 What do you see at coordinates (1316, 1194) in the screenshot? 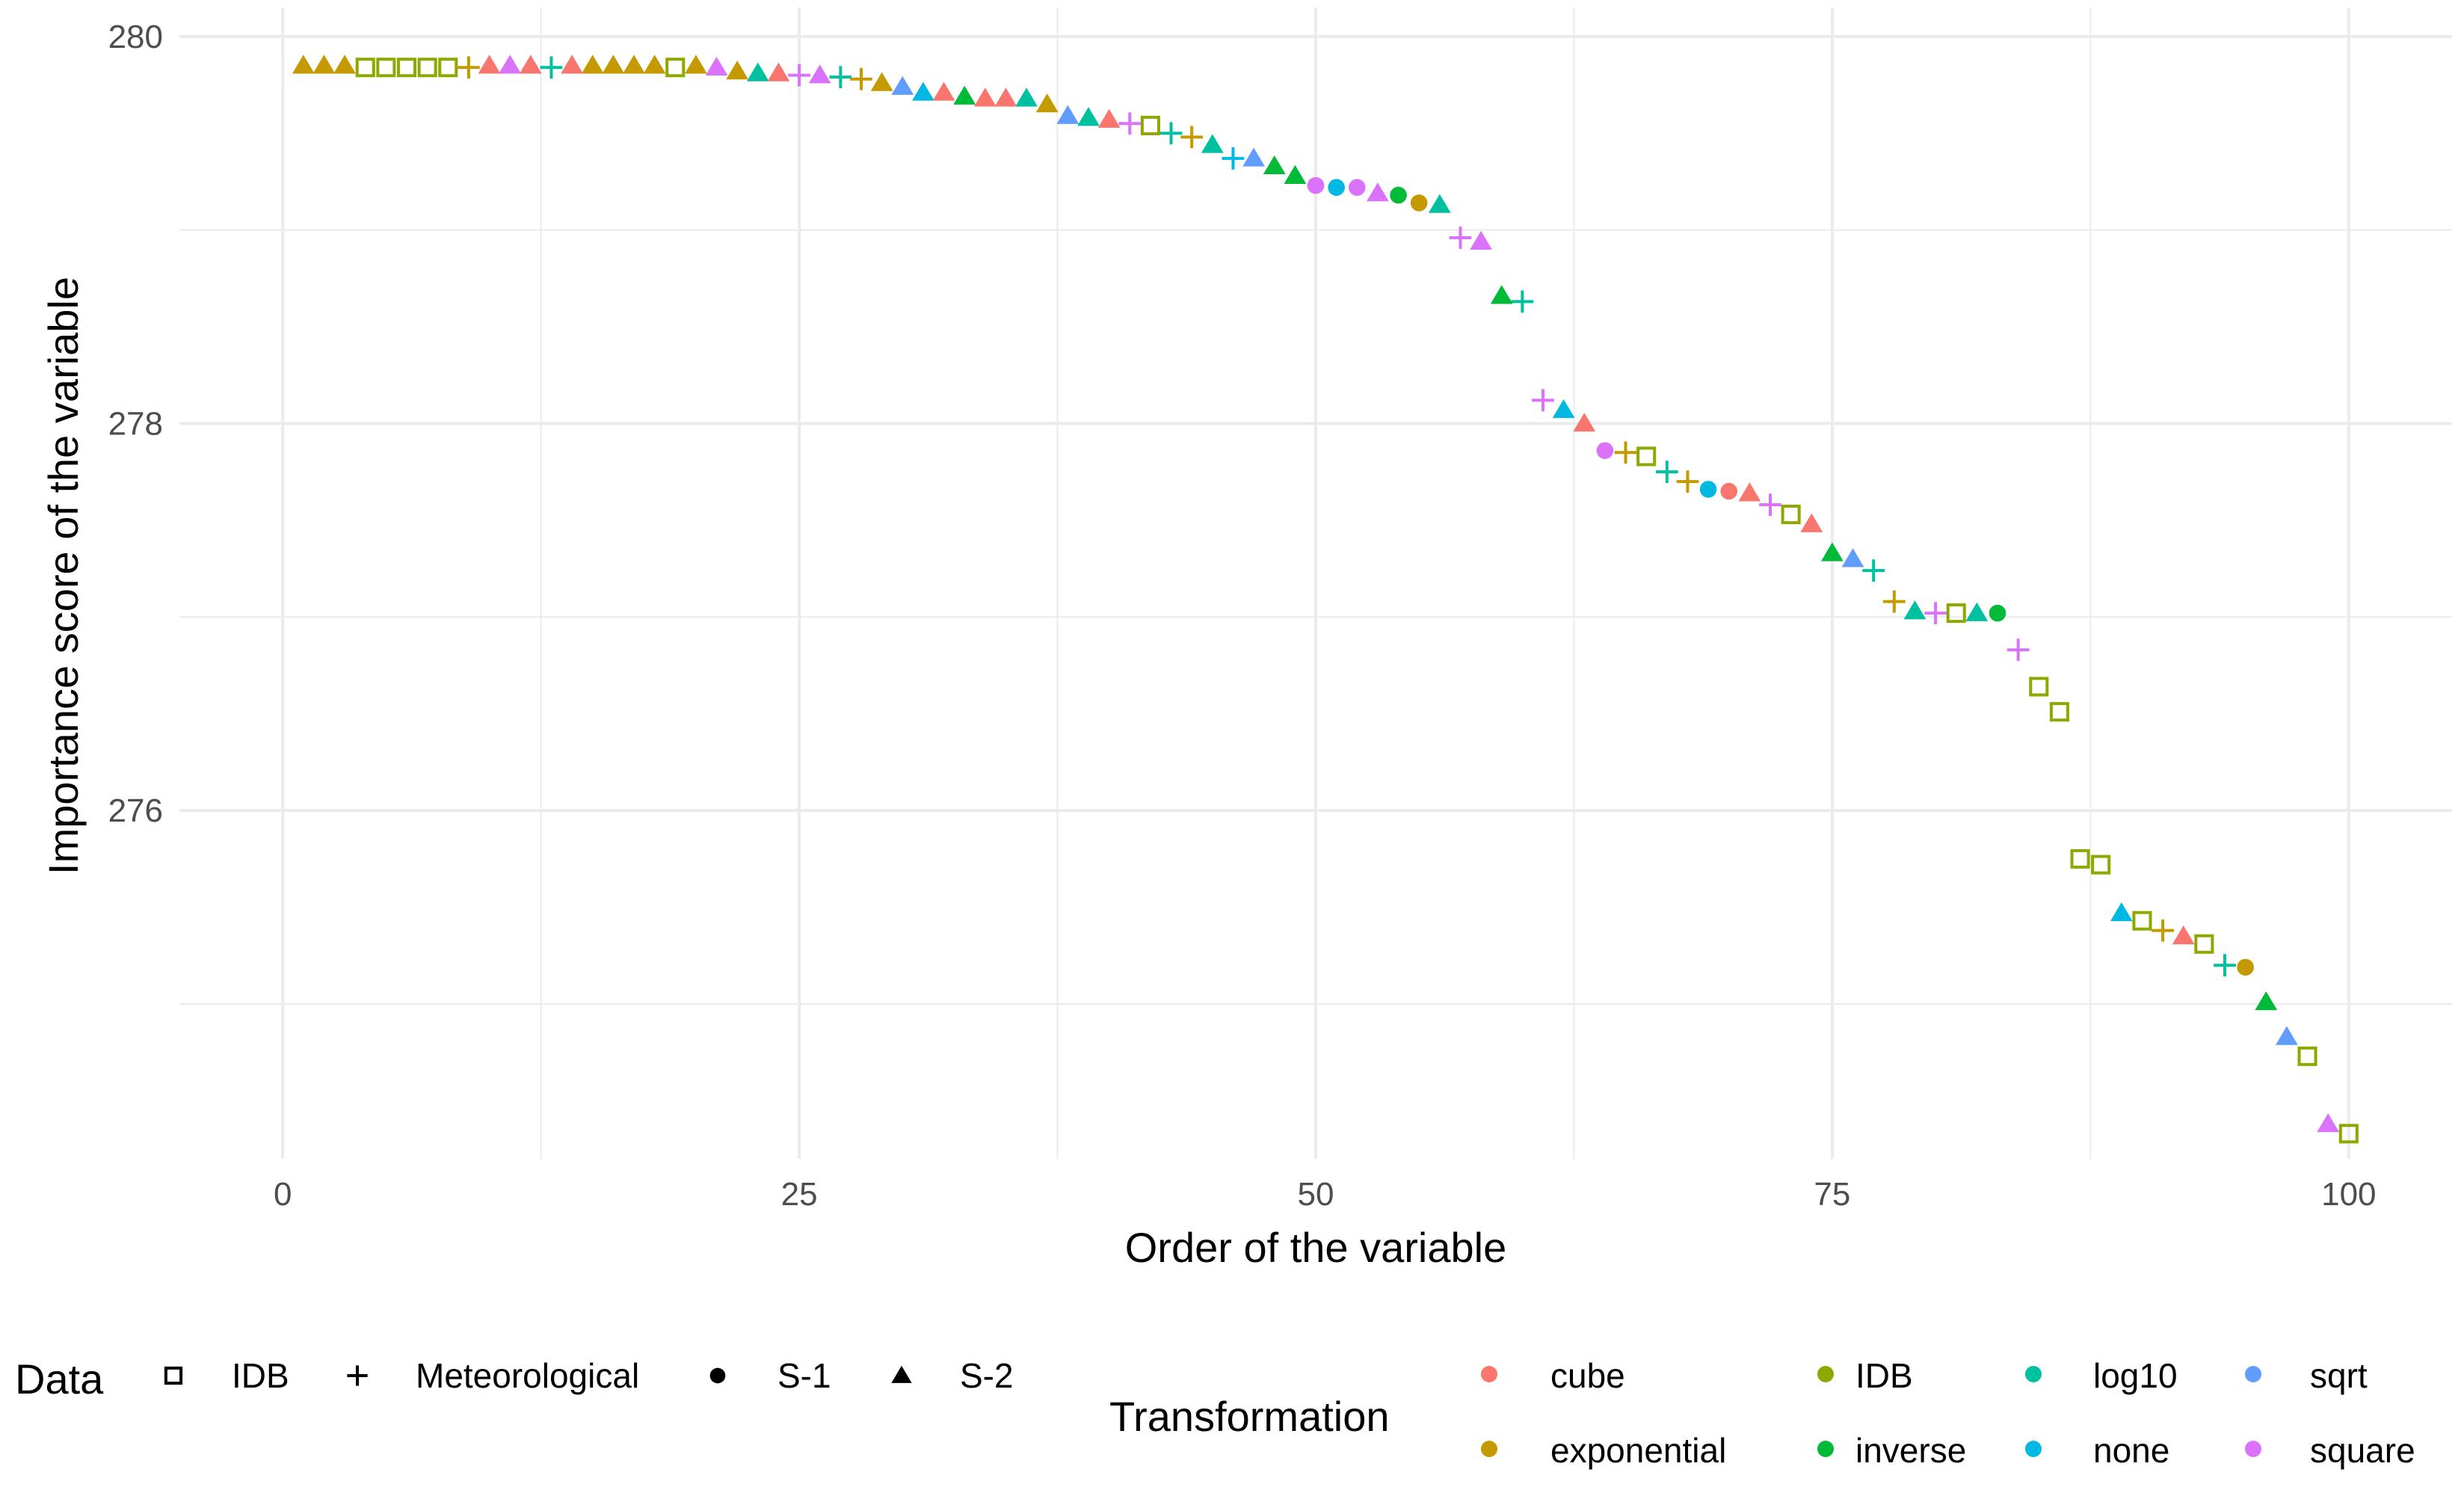
I see `x-tick-label: 50` at bounding box center [1316, 1194].